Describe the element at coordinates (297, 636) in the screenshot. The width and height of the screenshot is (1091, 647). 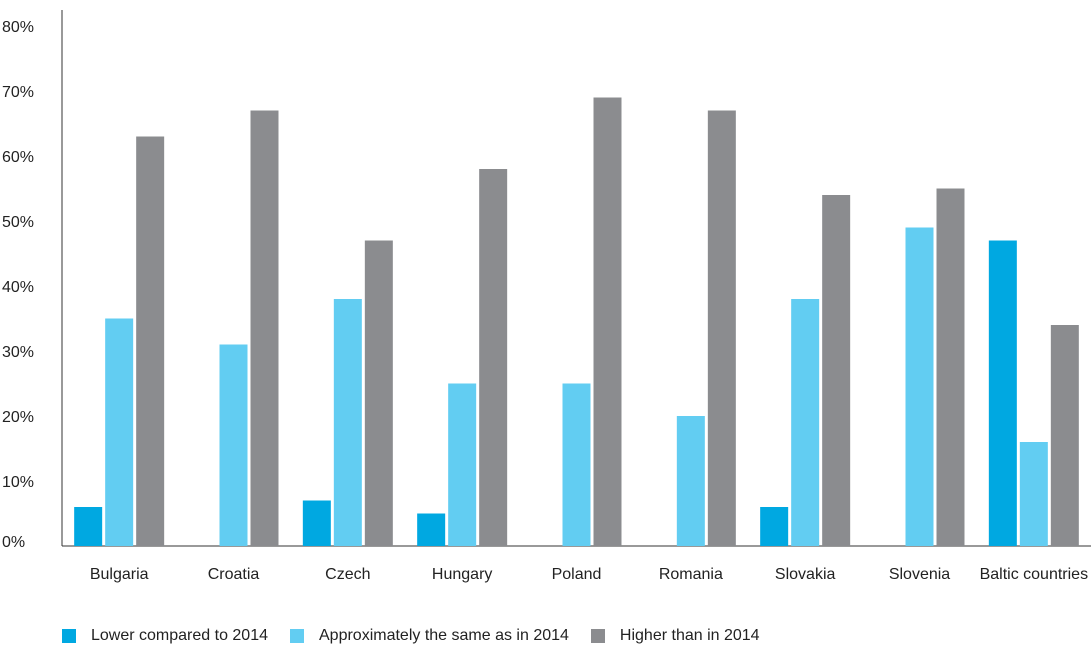
I see `legend-swatch-same` at that location.